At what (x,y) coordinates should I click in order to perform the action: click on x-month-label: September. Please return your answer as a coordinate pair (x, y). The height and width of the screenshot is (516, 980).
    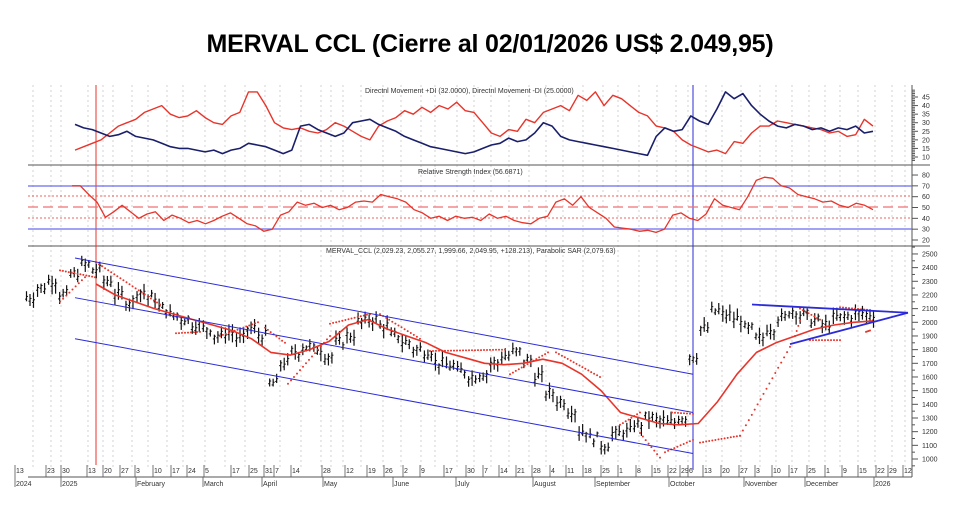
    Looking at the image, I should click on (613, 484).